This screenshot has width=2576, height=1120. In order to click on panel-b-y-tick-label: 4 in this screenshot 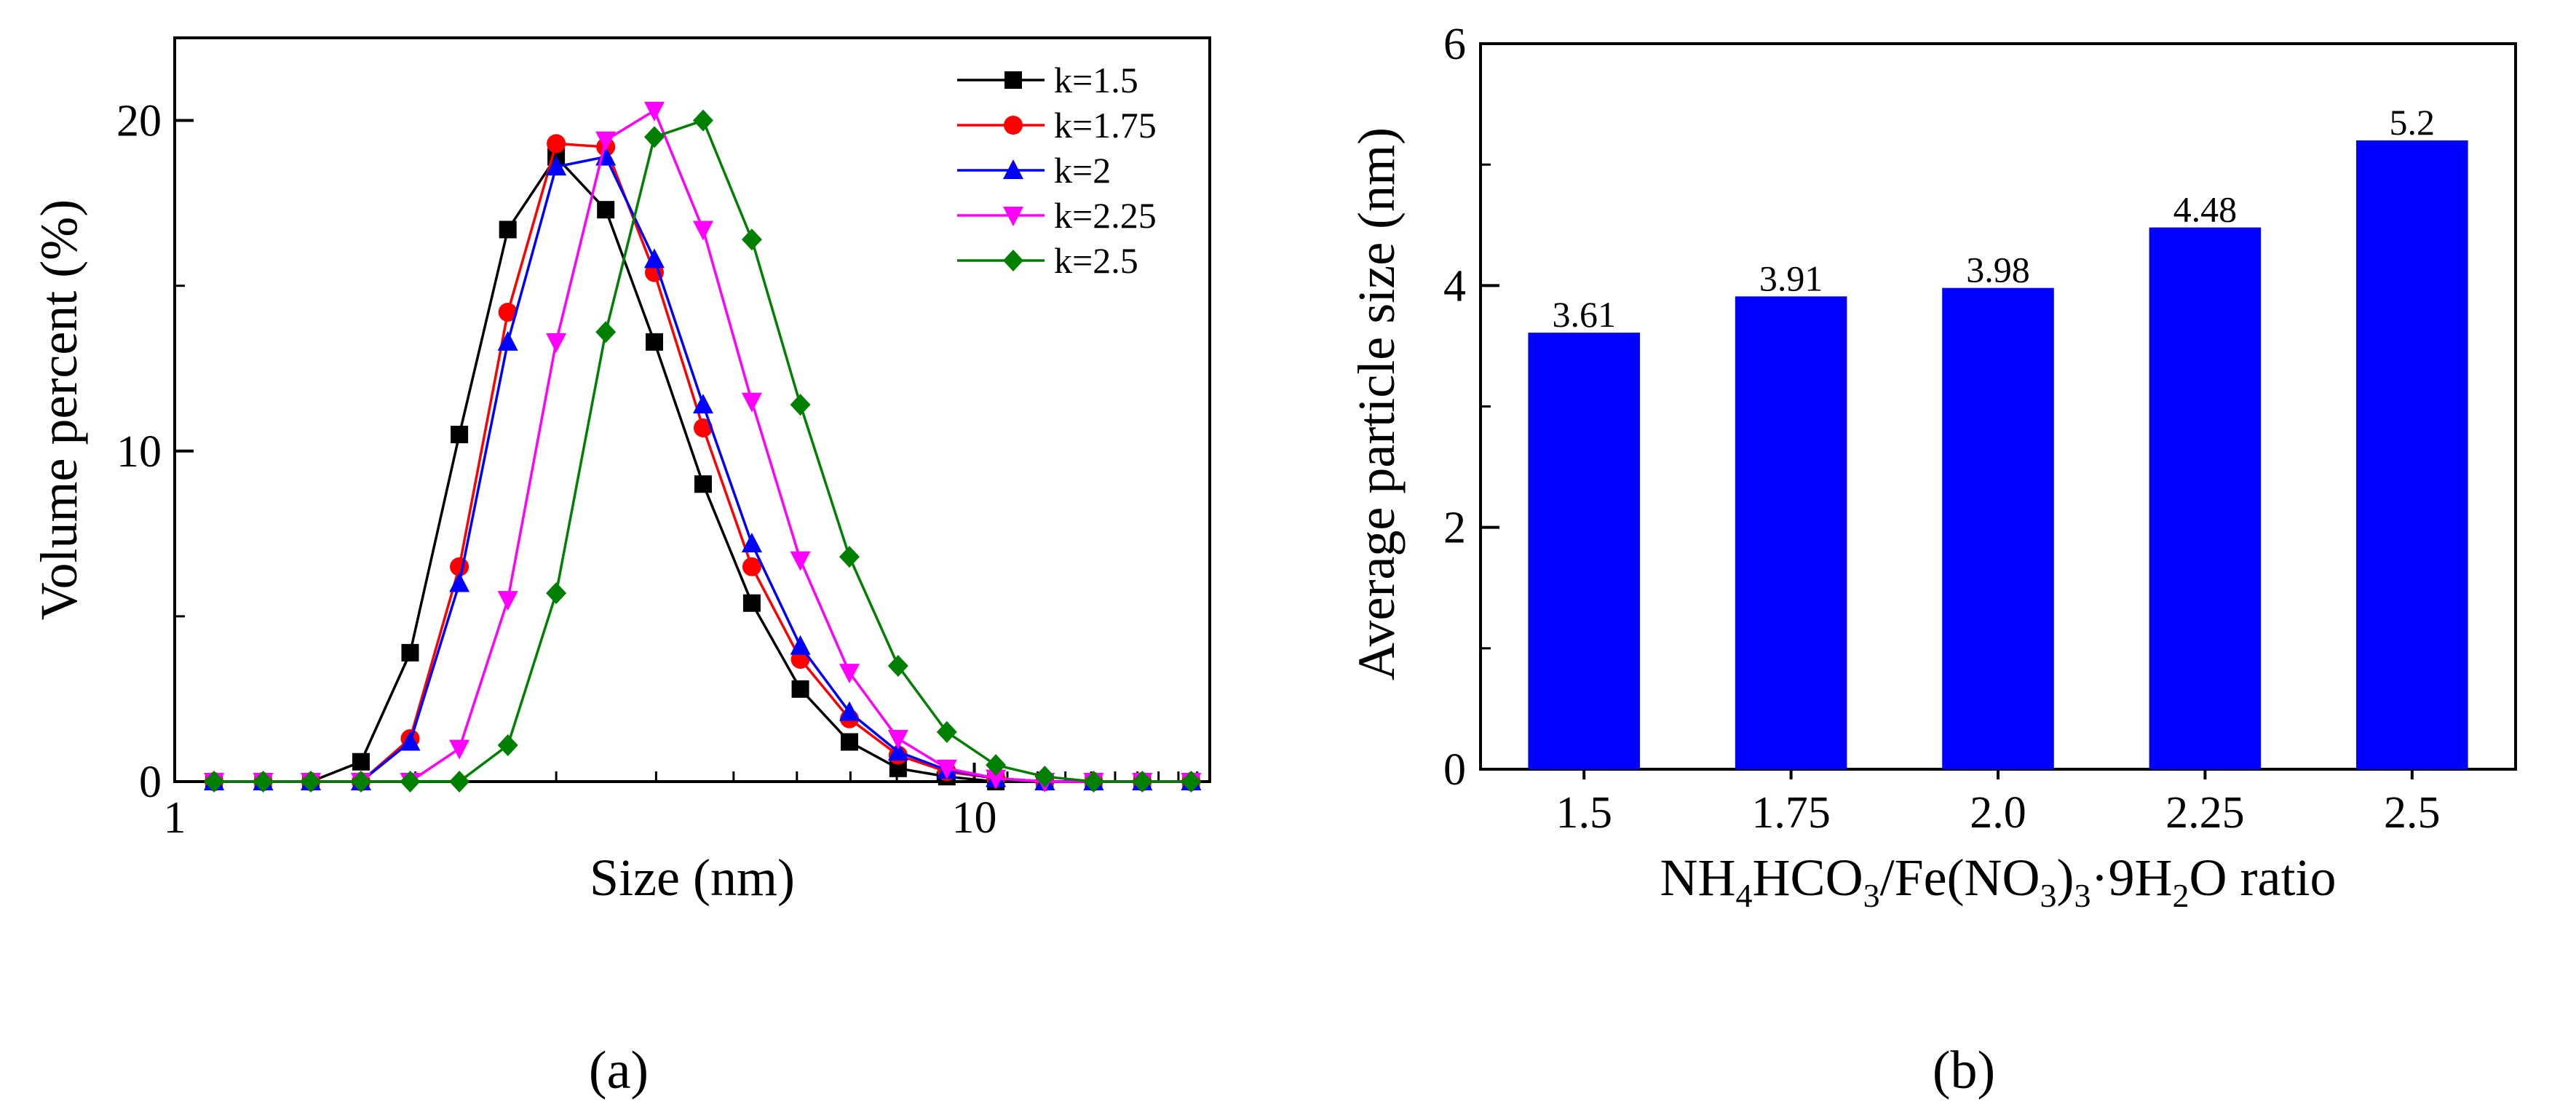, I will do `click(1454, 286)`.